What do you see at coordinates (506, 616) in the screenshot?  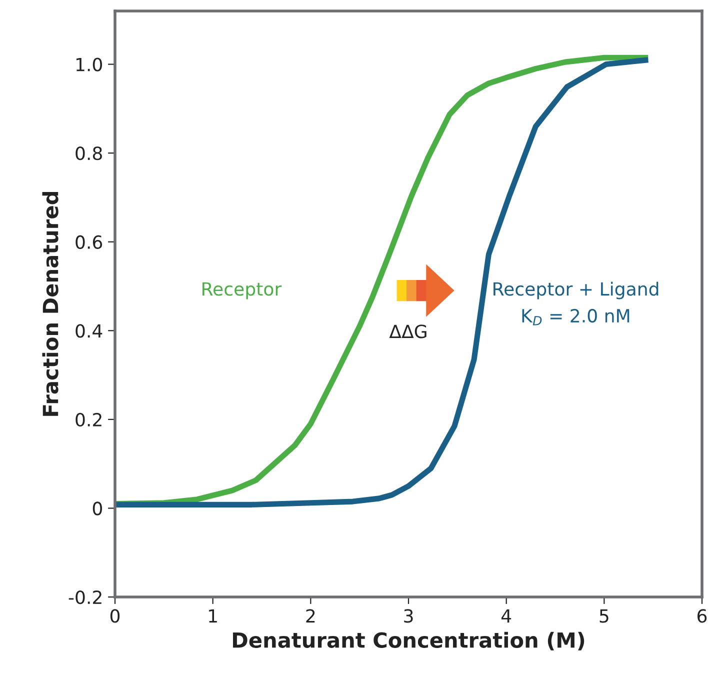 I see `x-tick-label: 4` at bounding box center [506, 616].